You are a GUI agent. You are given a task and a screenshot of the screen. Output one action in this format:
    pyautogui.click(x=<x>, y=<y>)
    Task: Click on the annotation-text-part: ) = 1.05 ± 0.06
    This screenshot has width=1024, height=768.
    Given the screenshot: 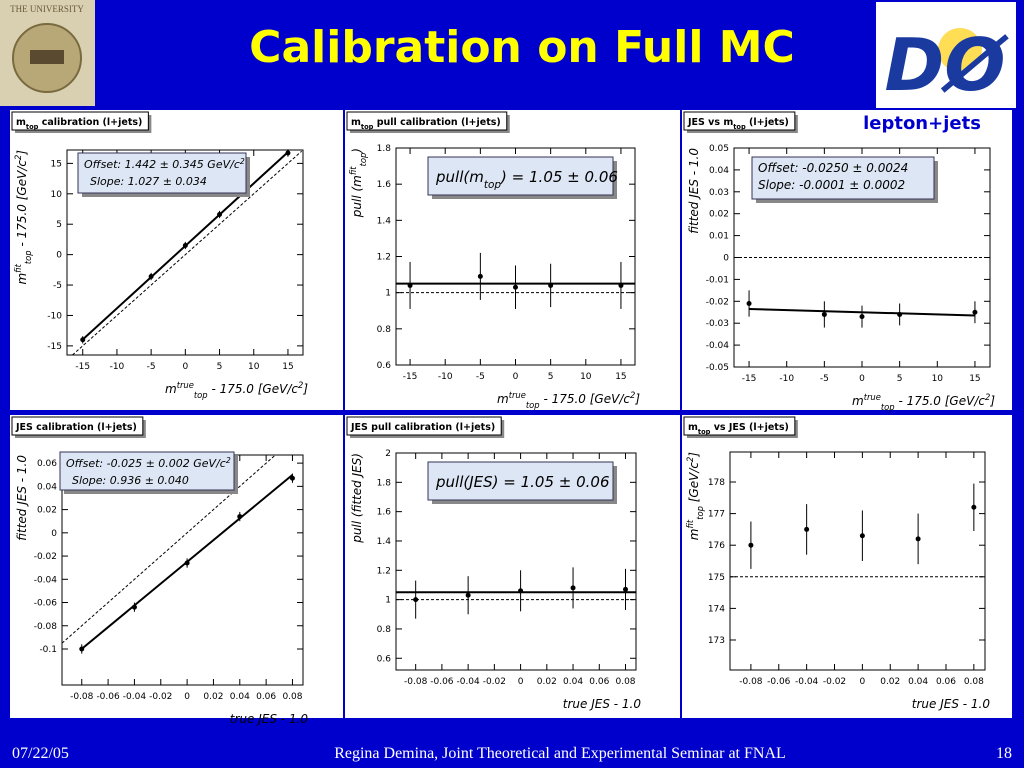 What is the action you would take?
    pyautogui.click(x=559, y=177)
    